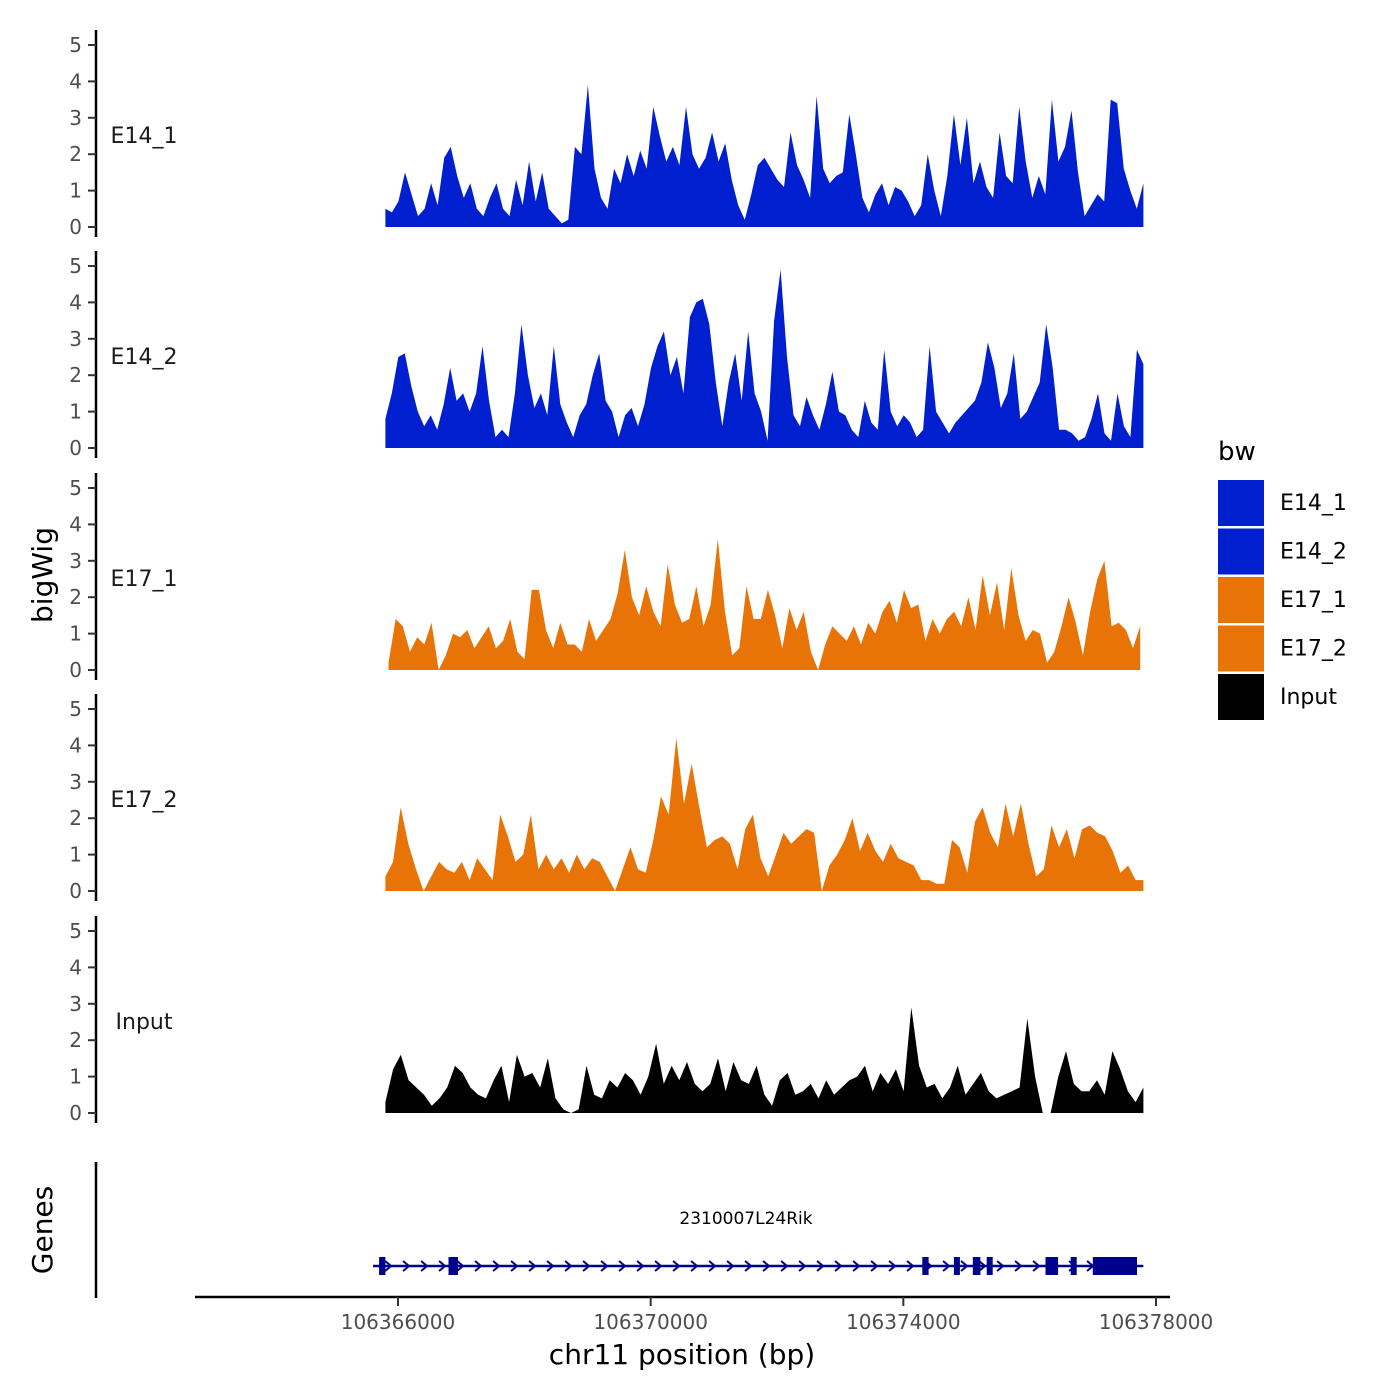 This screenshot has height=1400, width=1400. Describe the element at coordinates (1313, 503) in the screenshot. I see `legend-label: E14_1` at that location.